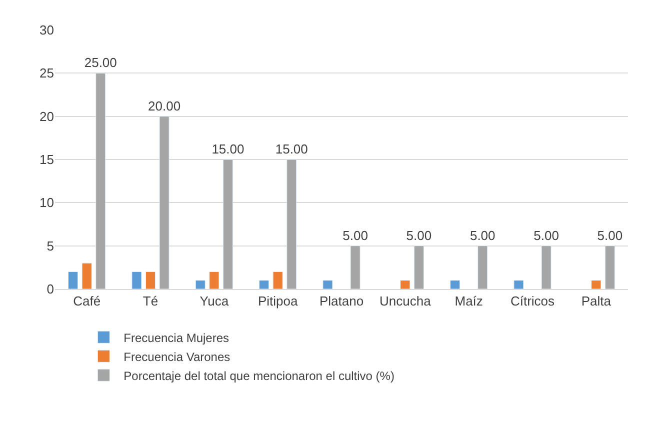 This screenshot has width=648, height=439. Describe the element at coordinates (150, 301) in the screenshot. I see `x-tick-label: Té` at that location.